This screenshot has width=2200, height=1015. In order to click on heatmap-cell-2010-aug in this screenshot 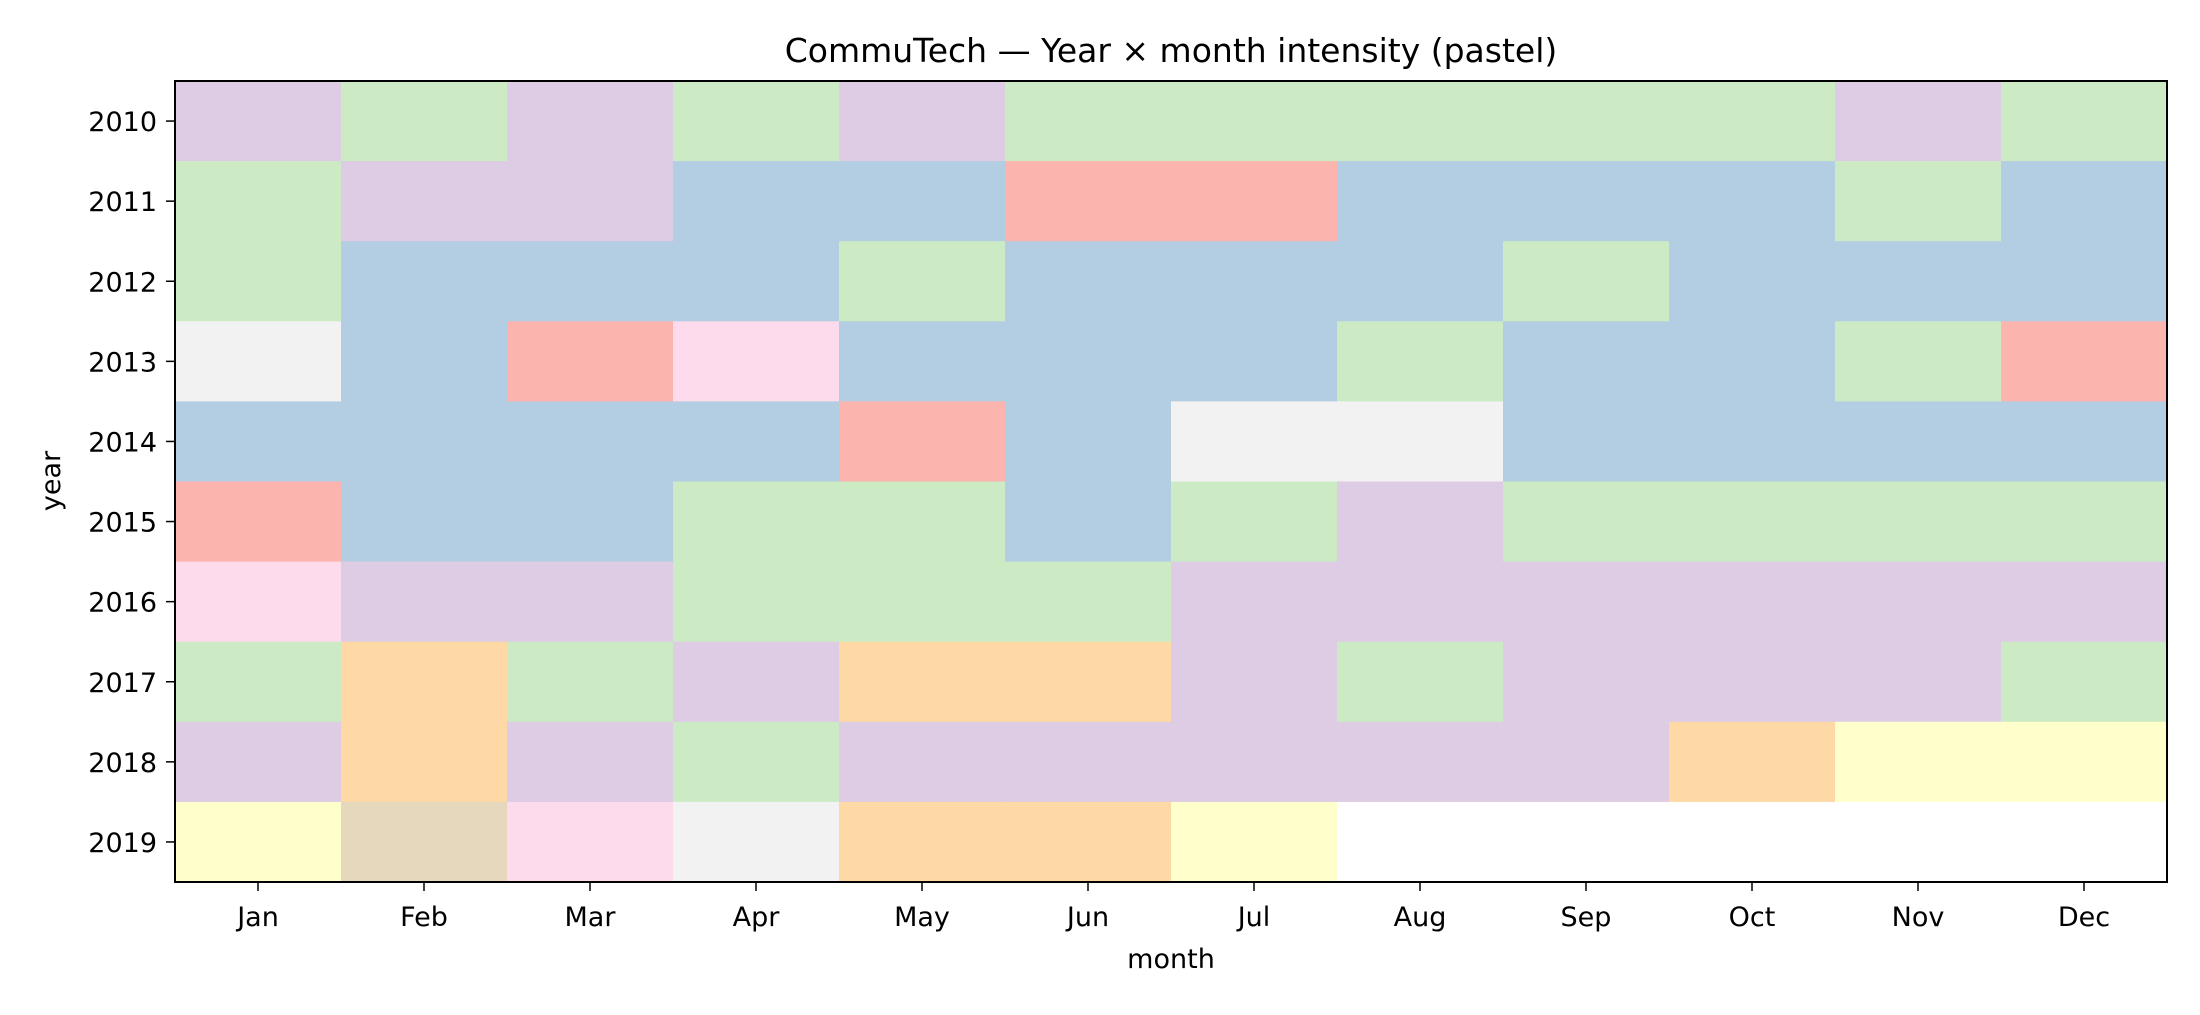, I will do `click(1420, 121)`.